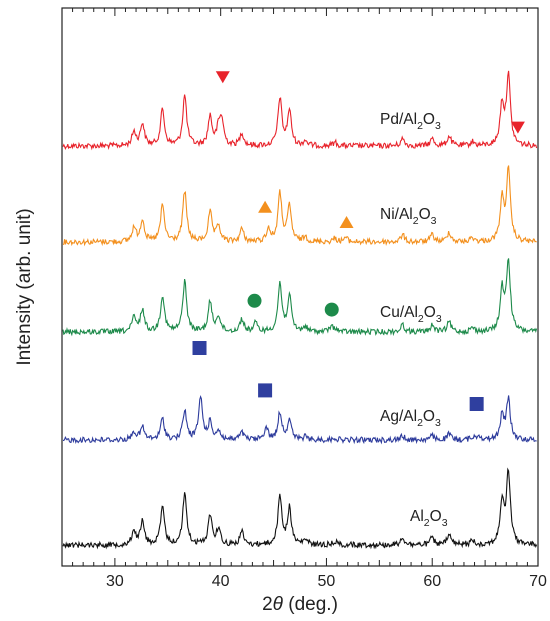 This screenshot has width=550, height=621. Describe the element at coordinates (327, 581) in the screenshot. I see `x-tick-label: 50` at that location.